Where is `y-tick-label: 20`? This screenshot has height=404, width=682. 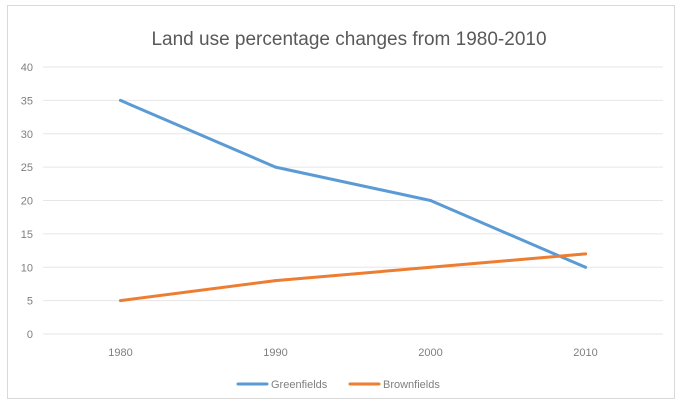
y-tick-label: 20 is located at coordinates (27, 202).